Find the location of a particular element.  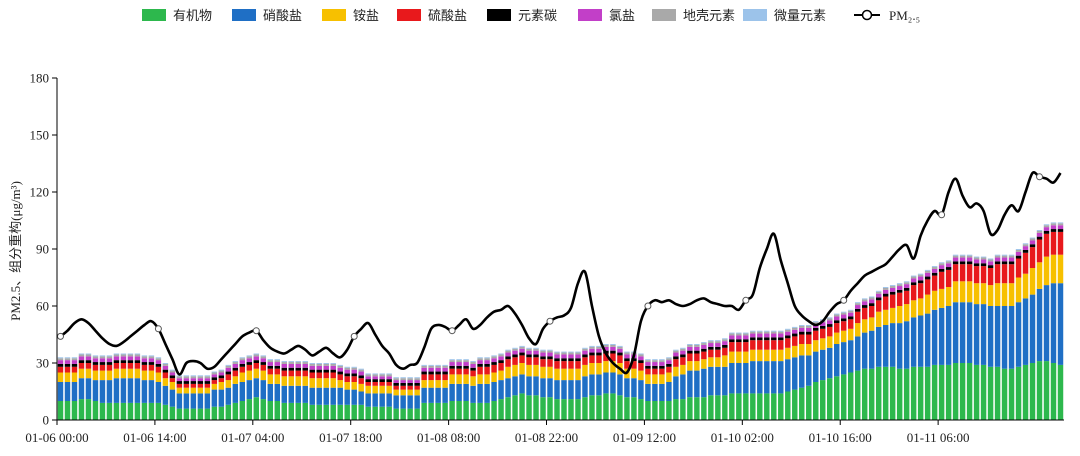

pm25-marker is located at coordinates (452, 331).